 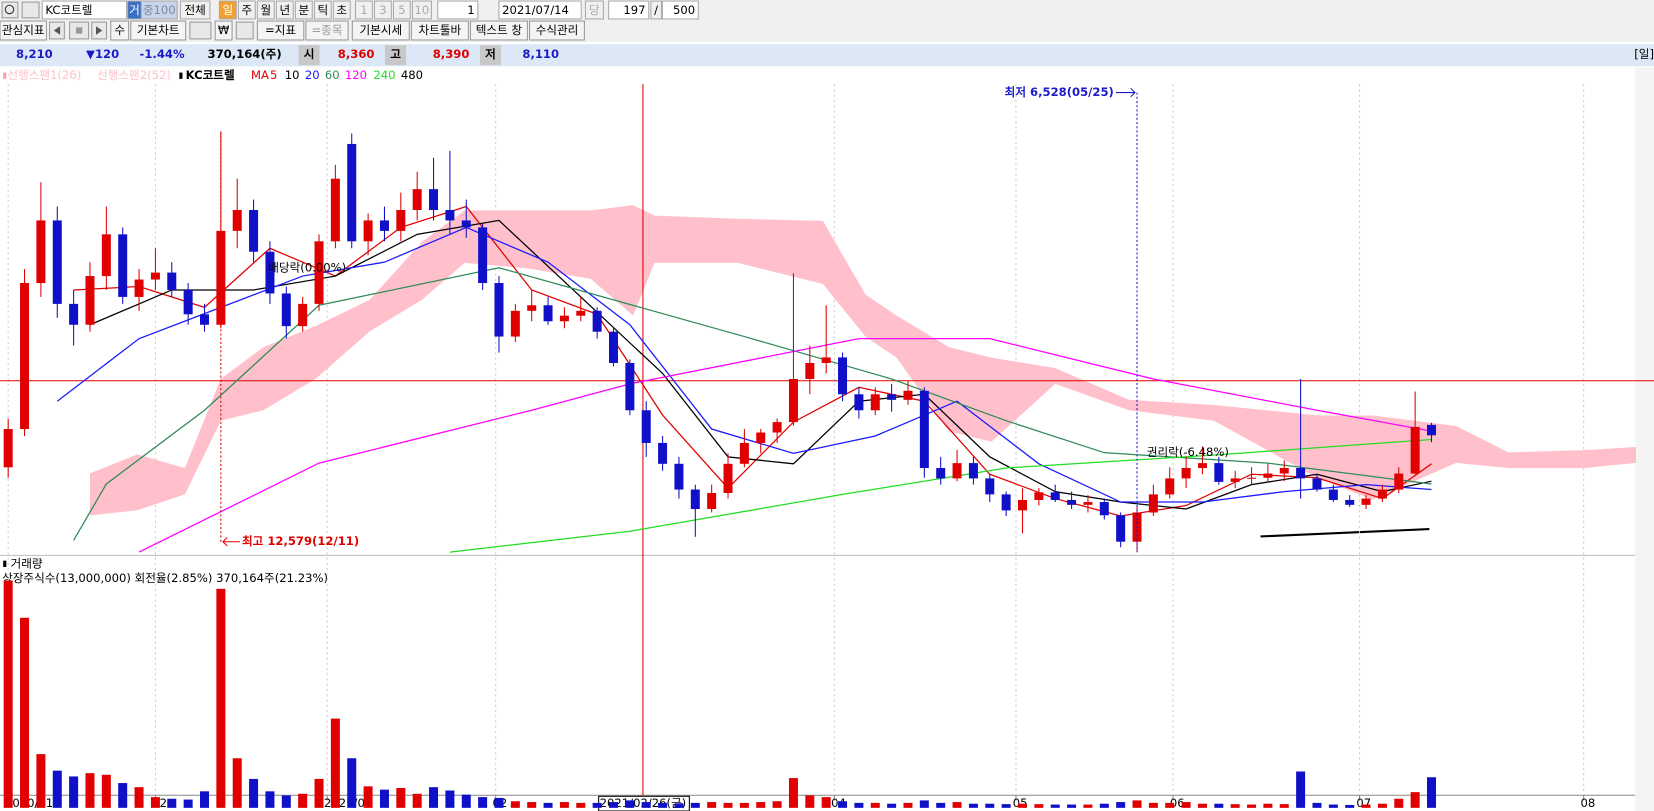 I want to click on toolbar-label: 기본차트, so click(x=158, y=30).